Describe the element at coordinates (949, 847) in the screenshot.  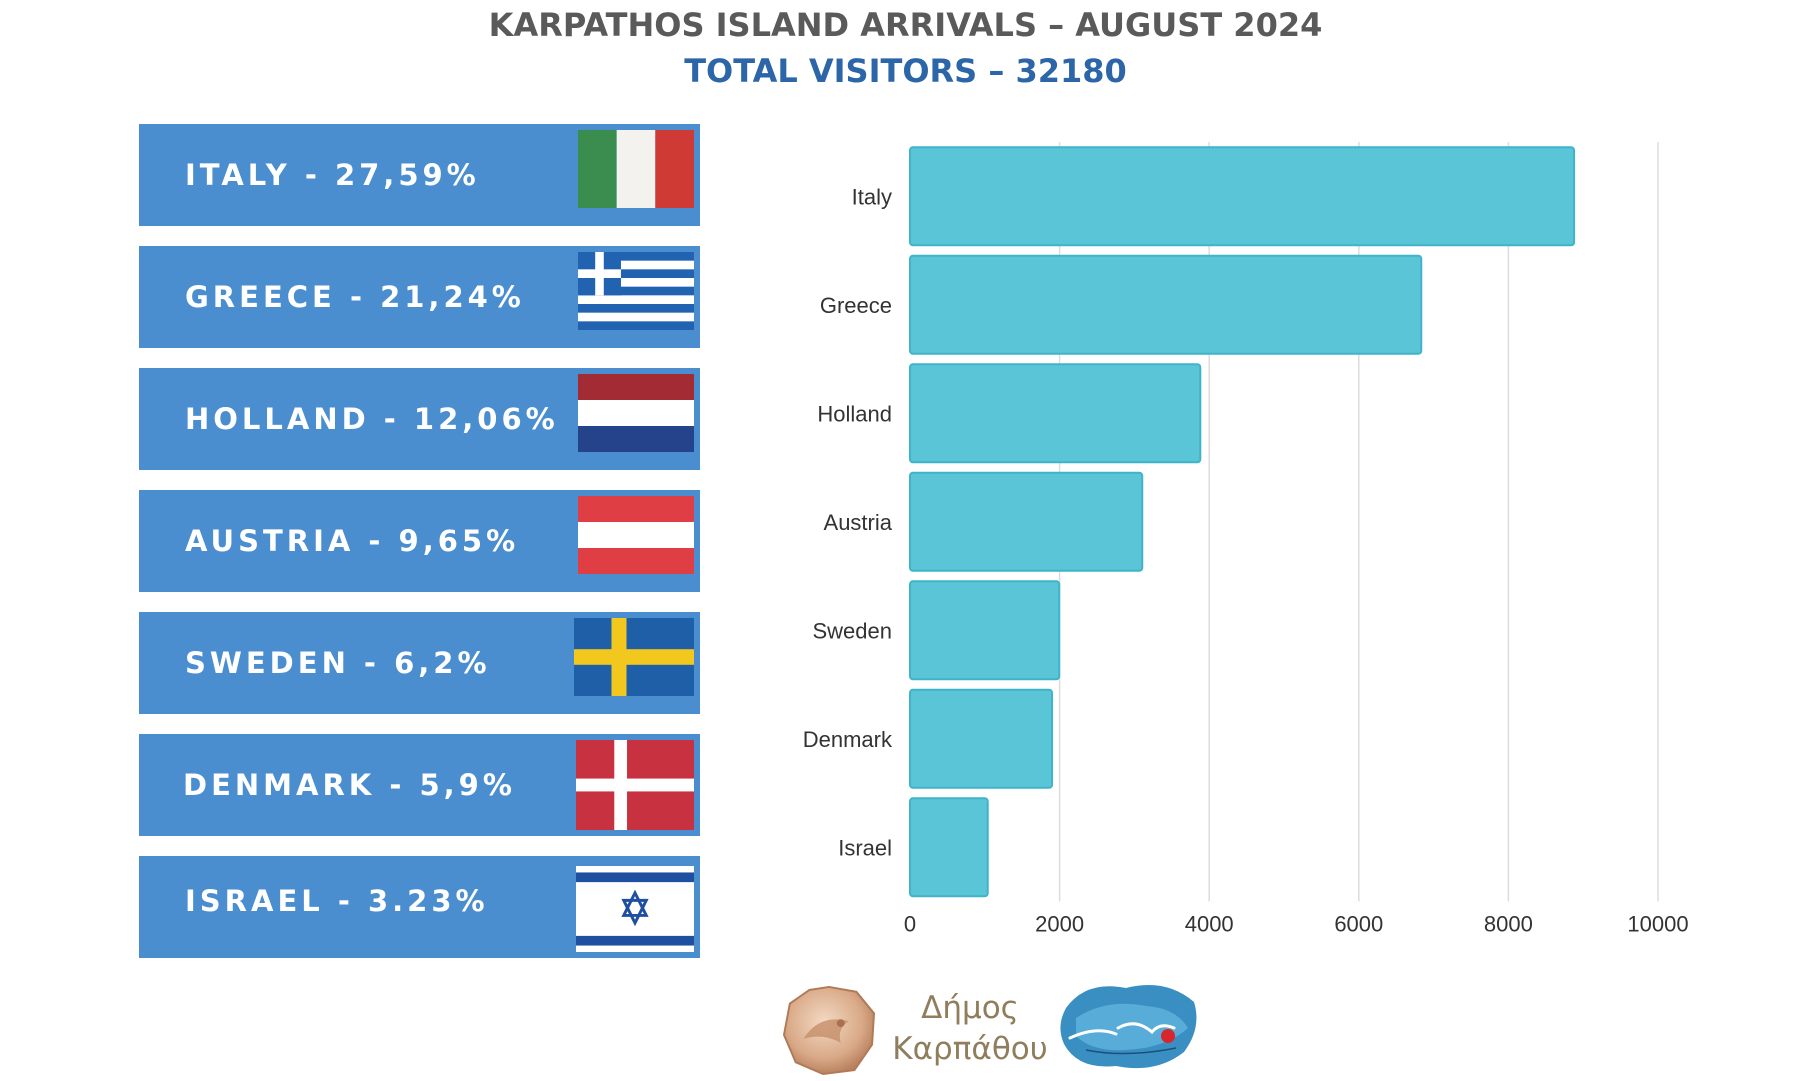
I see `bar-israel` at that location.